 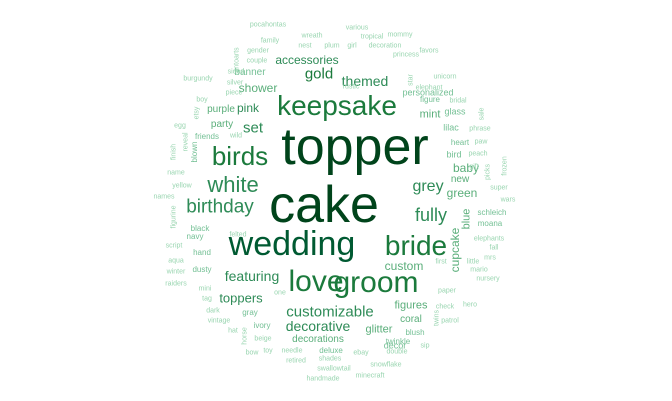 What do you see at coordinates (182, 186) in the screenshot?
I see `word-yellow: yellow` at bounding box center [182, 186].